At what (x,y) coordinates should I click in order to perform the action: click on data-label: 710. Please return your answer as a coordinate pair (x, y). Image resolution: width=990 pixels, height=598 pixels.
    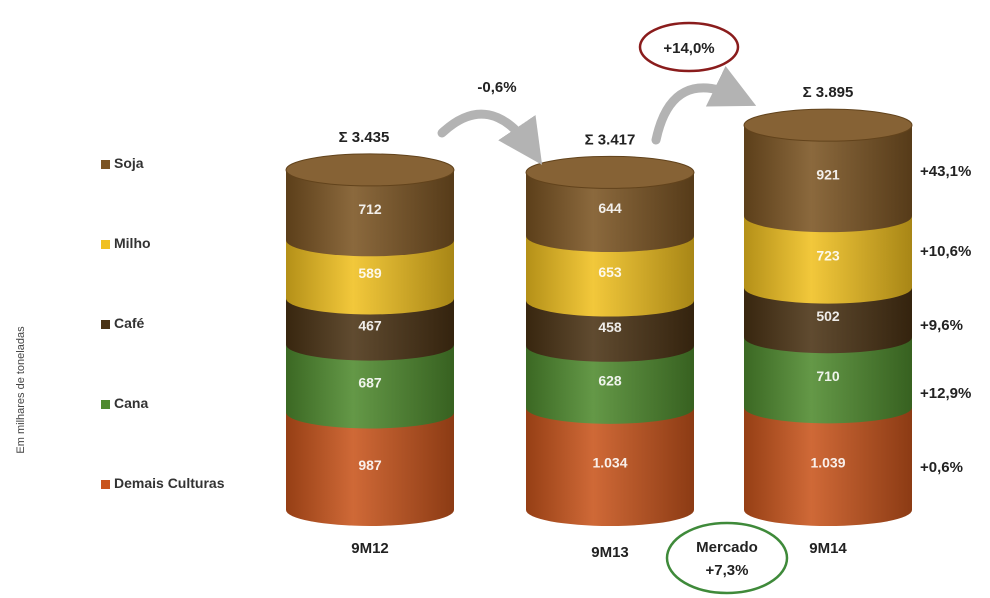
    Looking at the image, I should click on (828, 376).